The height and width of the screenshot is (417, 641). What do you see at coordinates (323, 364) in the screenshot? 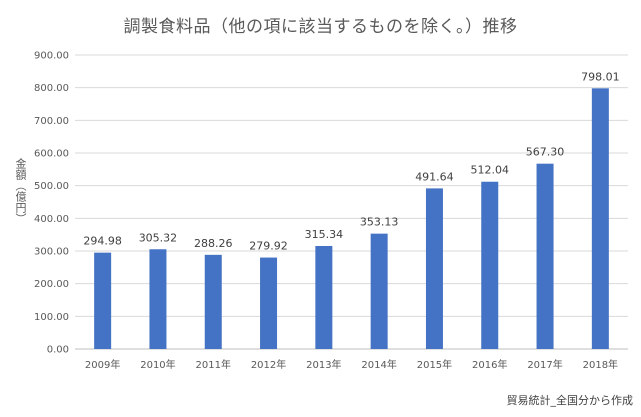
I see `x-tick-label: 2013年` at bounding box center [323, 364].